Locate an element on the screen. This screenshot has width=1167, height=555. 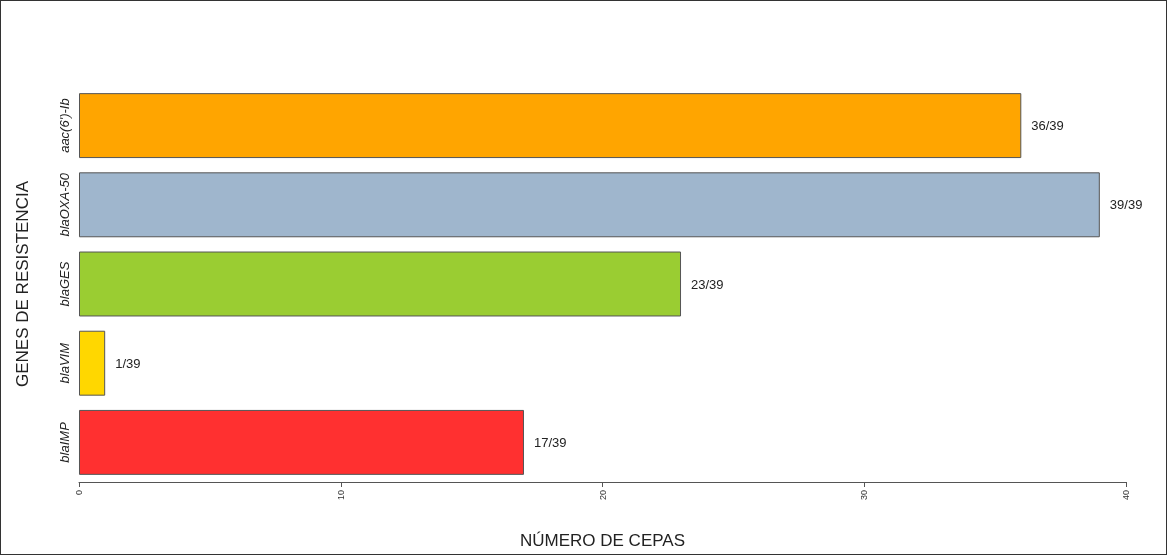
data-label: 1/39 is located at coordinates (128, 363).